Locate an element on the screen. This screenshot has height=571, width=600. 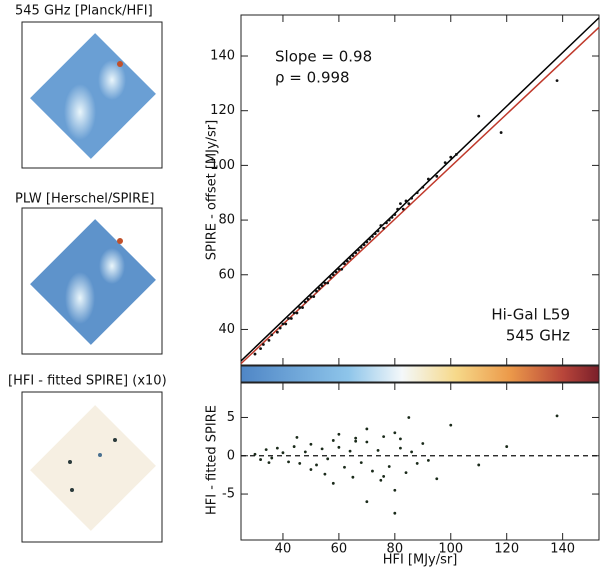
y-tick-label: 100 is located at coordinates (222, 165).